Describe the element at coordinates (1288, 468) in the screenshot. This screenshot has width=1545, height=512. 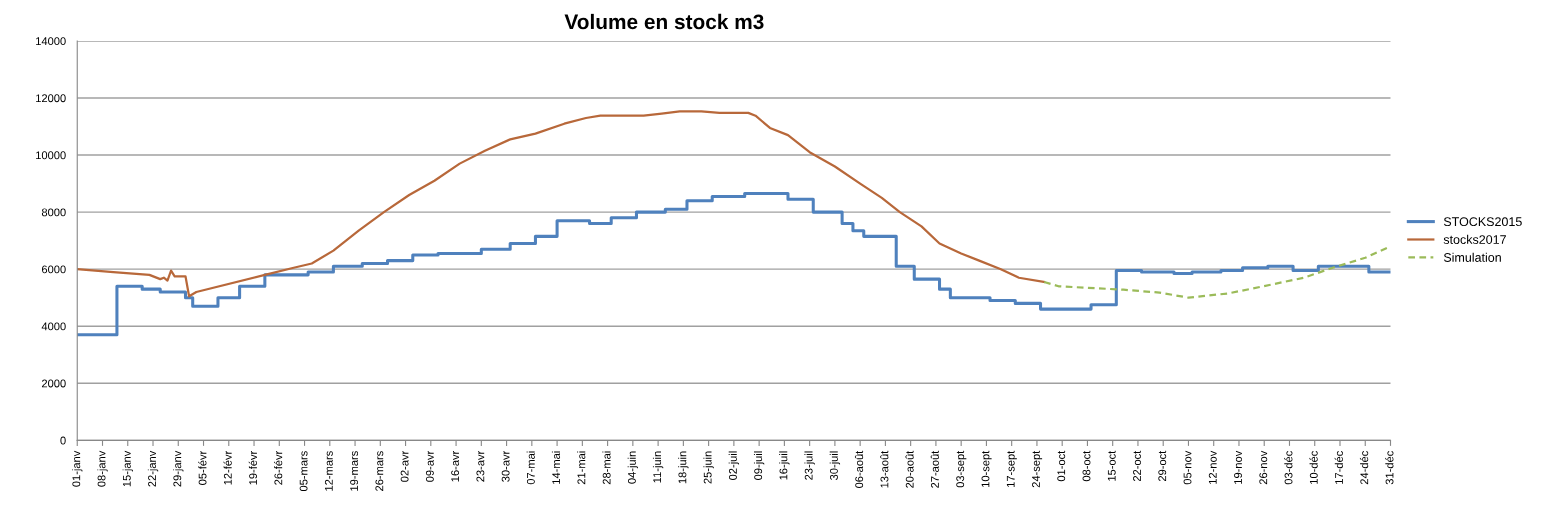
I see `x-tick-label: 03-déc` at that location.